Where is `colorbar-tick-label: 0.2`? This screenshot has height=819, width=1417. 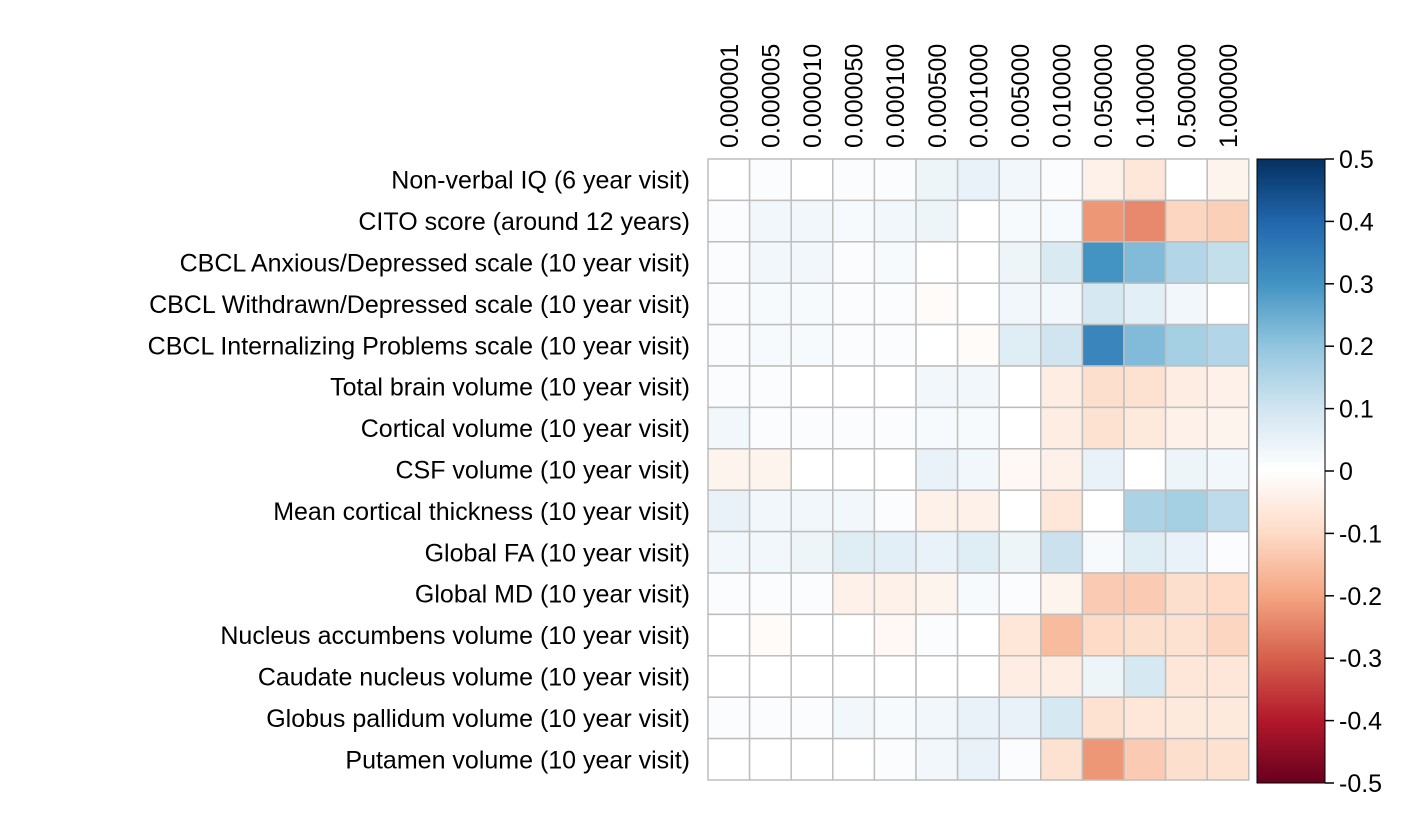
colorbar-tick-label: 0.2 is located at coordinates (1356, 347).